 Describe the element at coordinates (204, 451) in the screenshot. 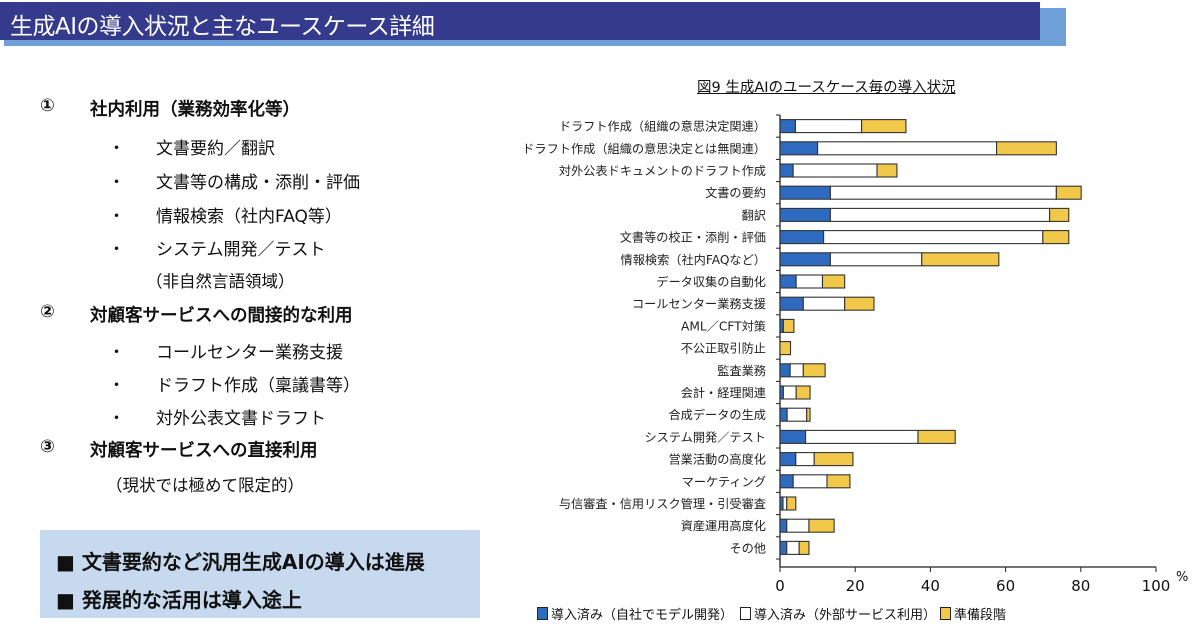

I see `section-label: 対顧客サービスへの直接利用` at that location.